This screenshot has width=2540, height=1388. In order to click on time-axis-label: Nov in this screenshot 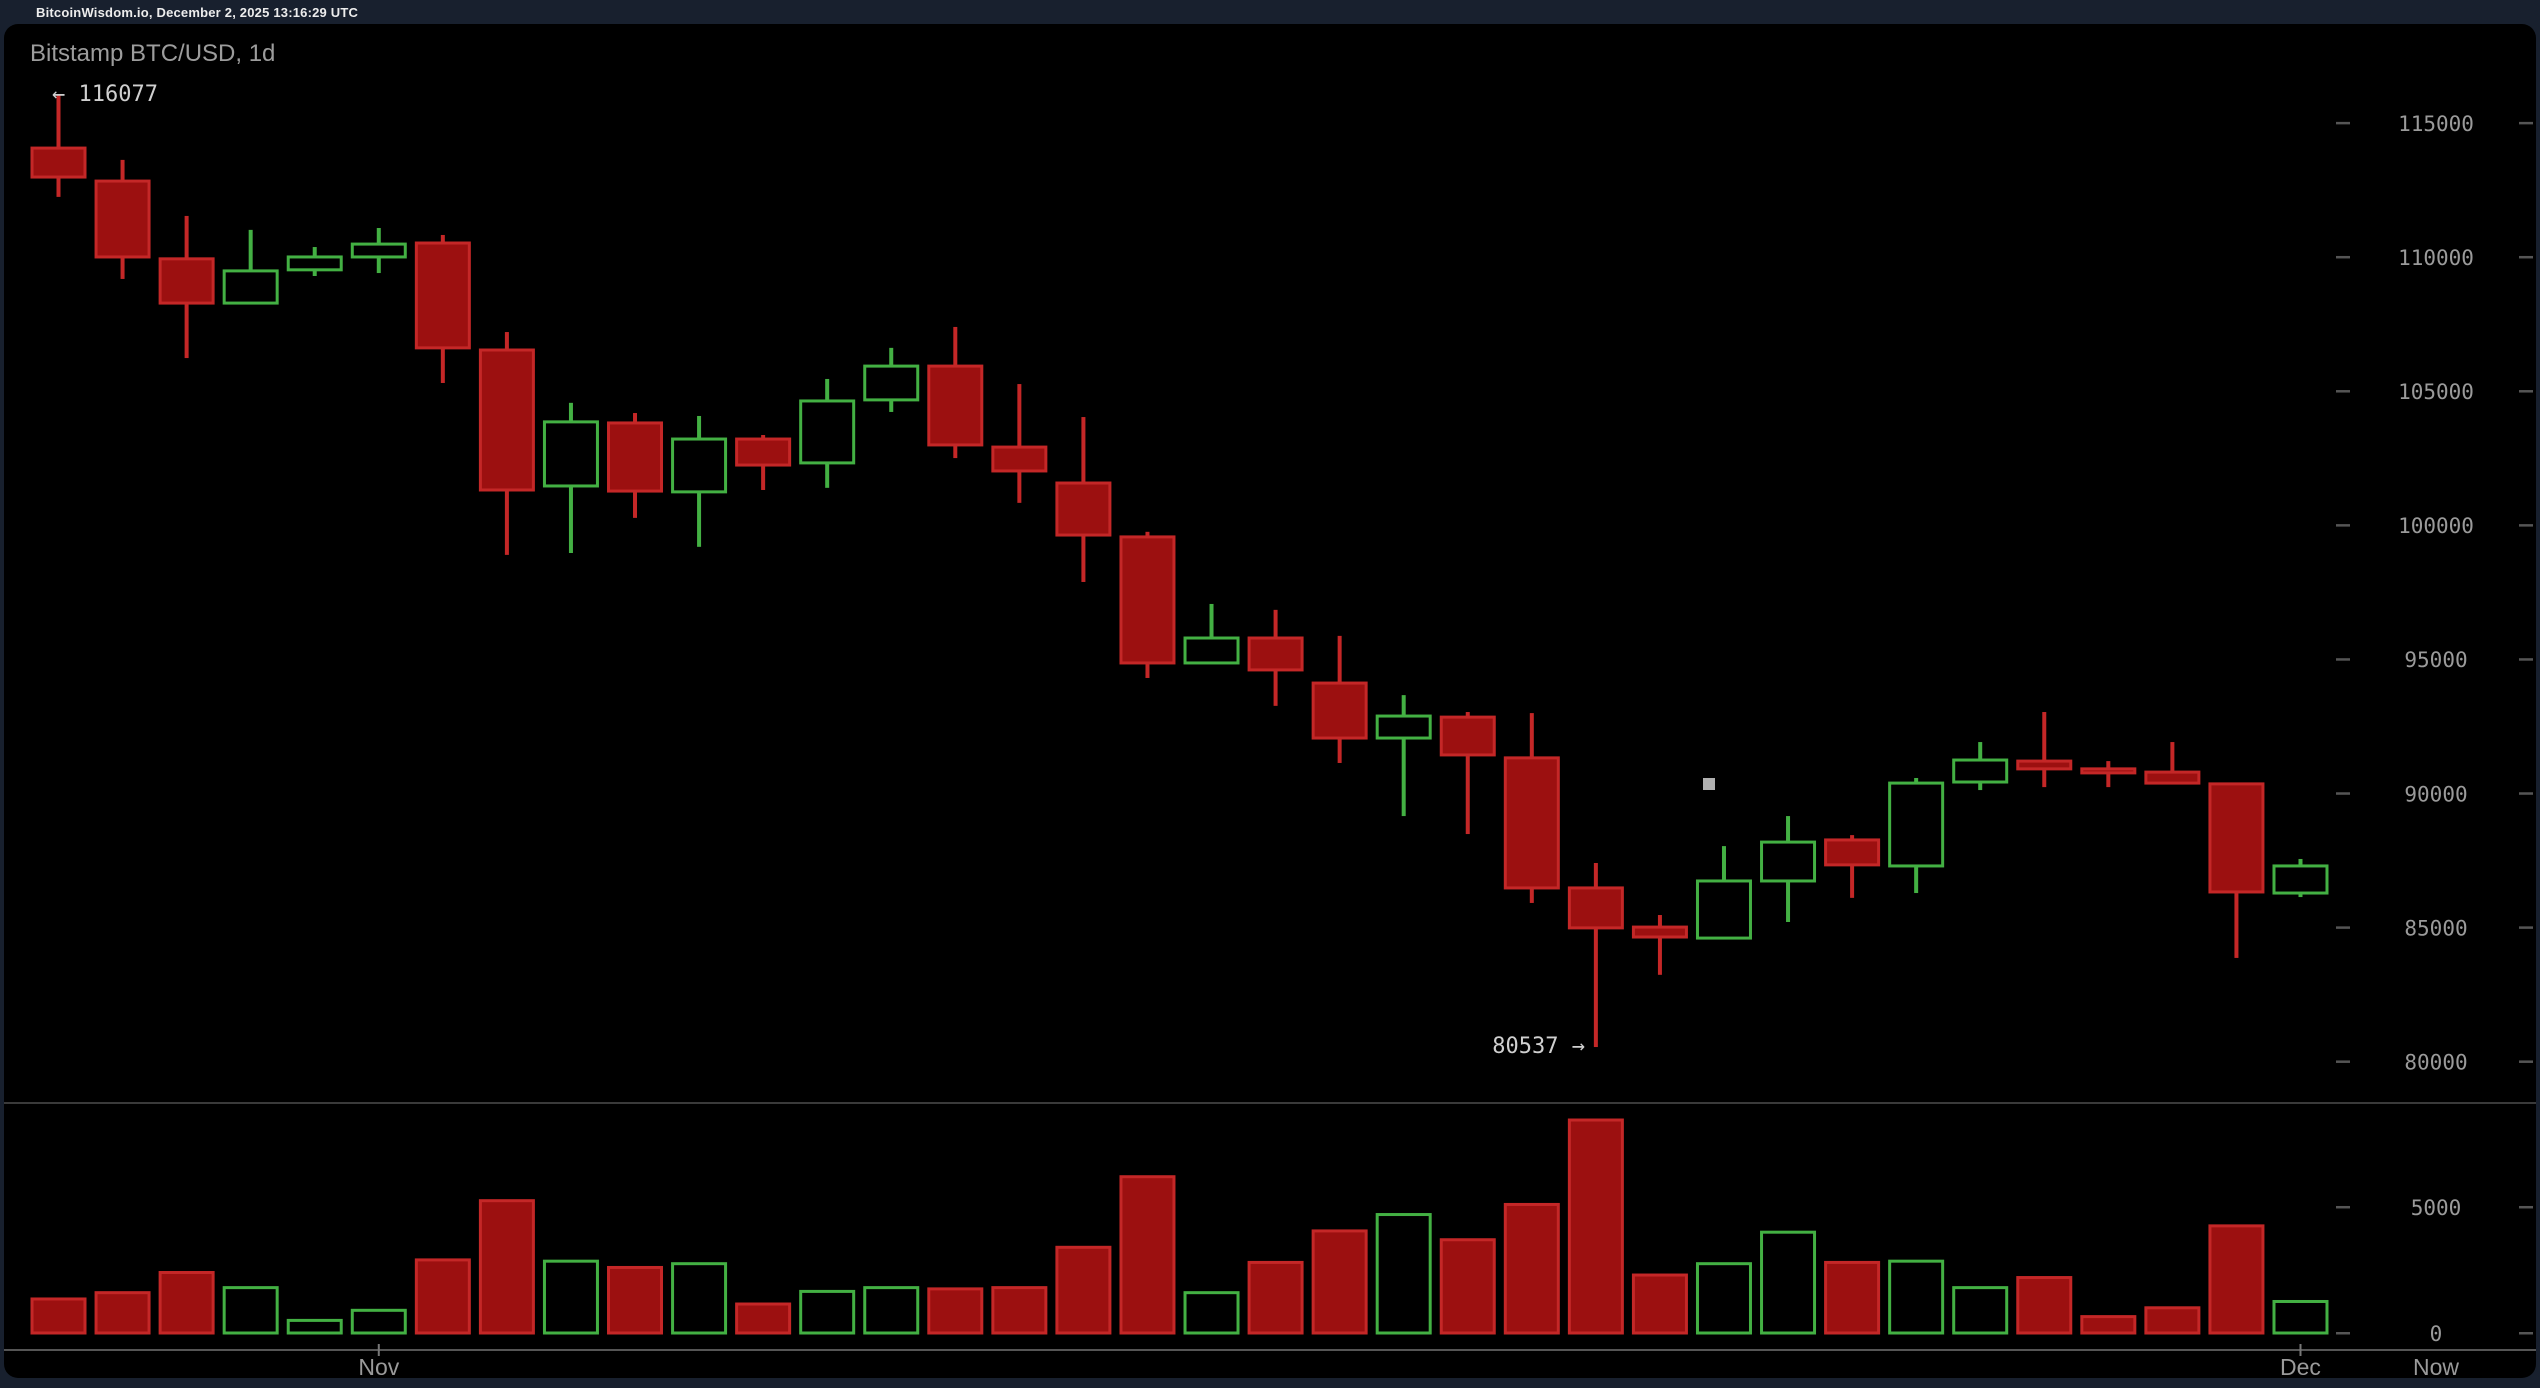, I will do `click(378, 1367)`.